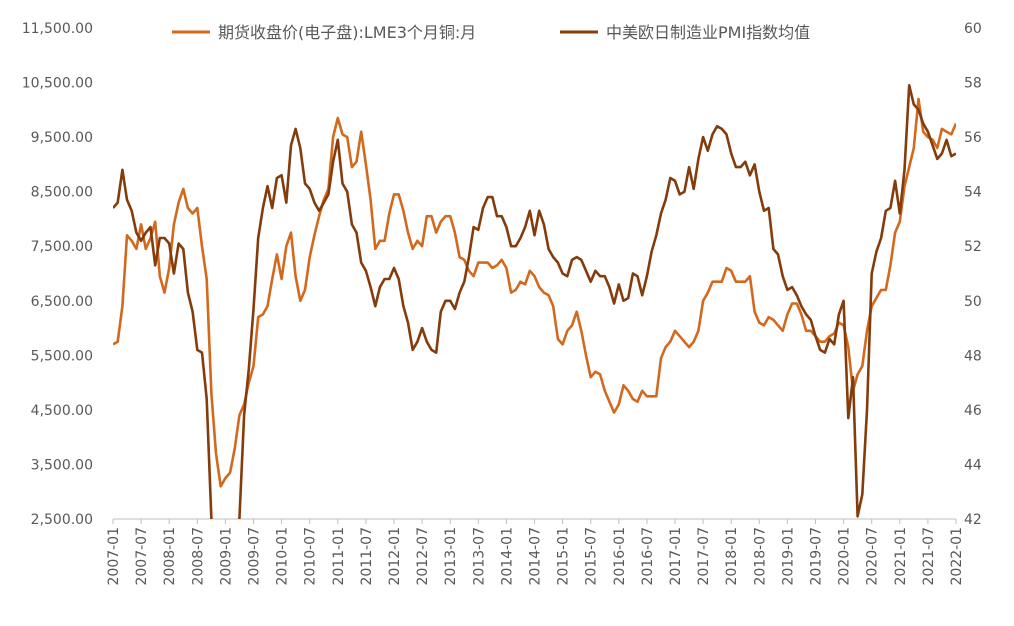 The height and width of the screenshot is (626, 1014). Describe the element at coordinates (957, 556) in the screenshot. I see `x-tick-label: 2022-01` at that location.